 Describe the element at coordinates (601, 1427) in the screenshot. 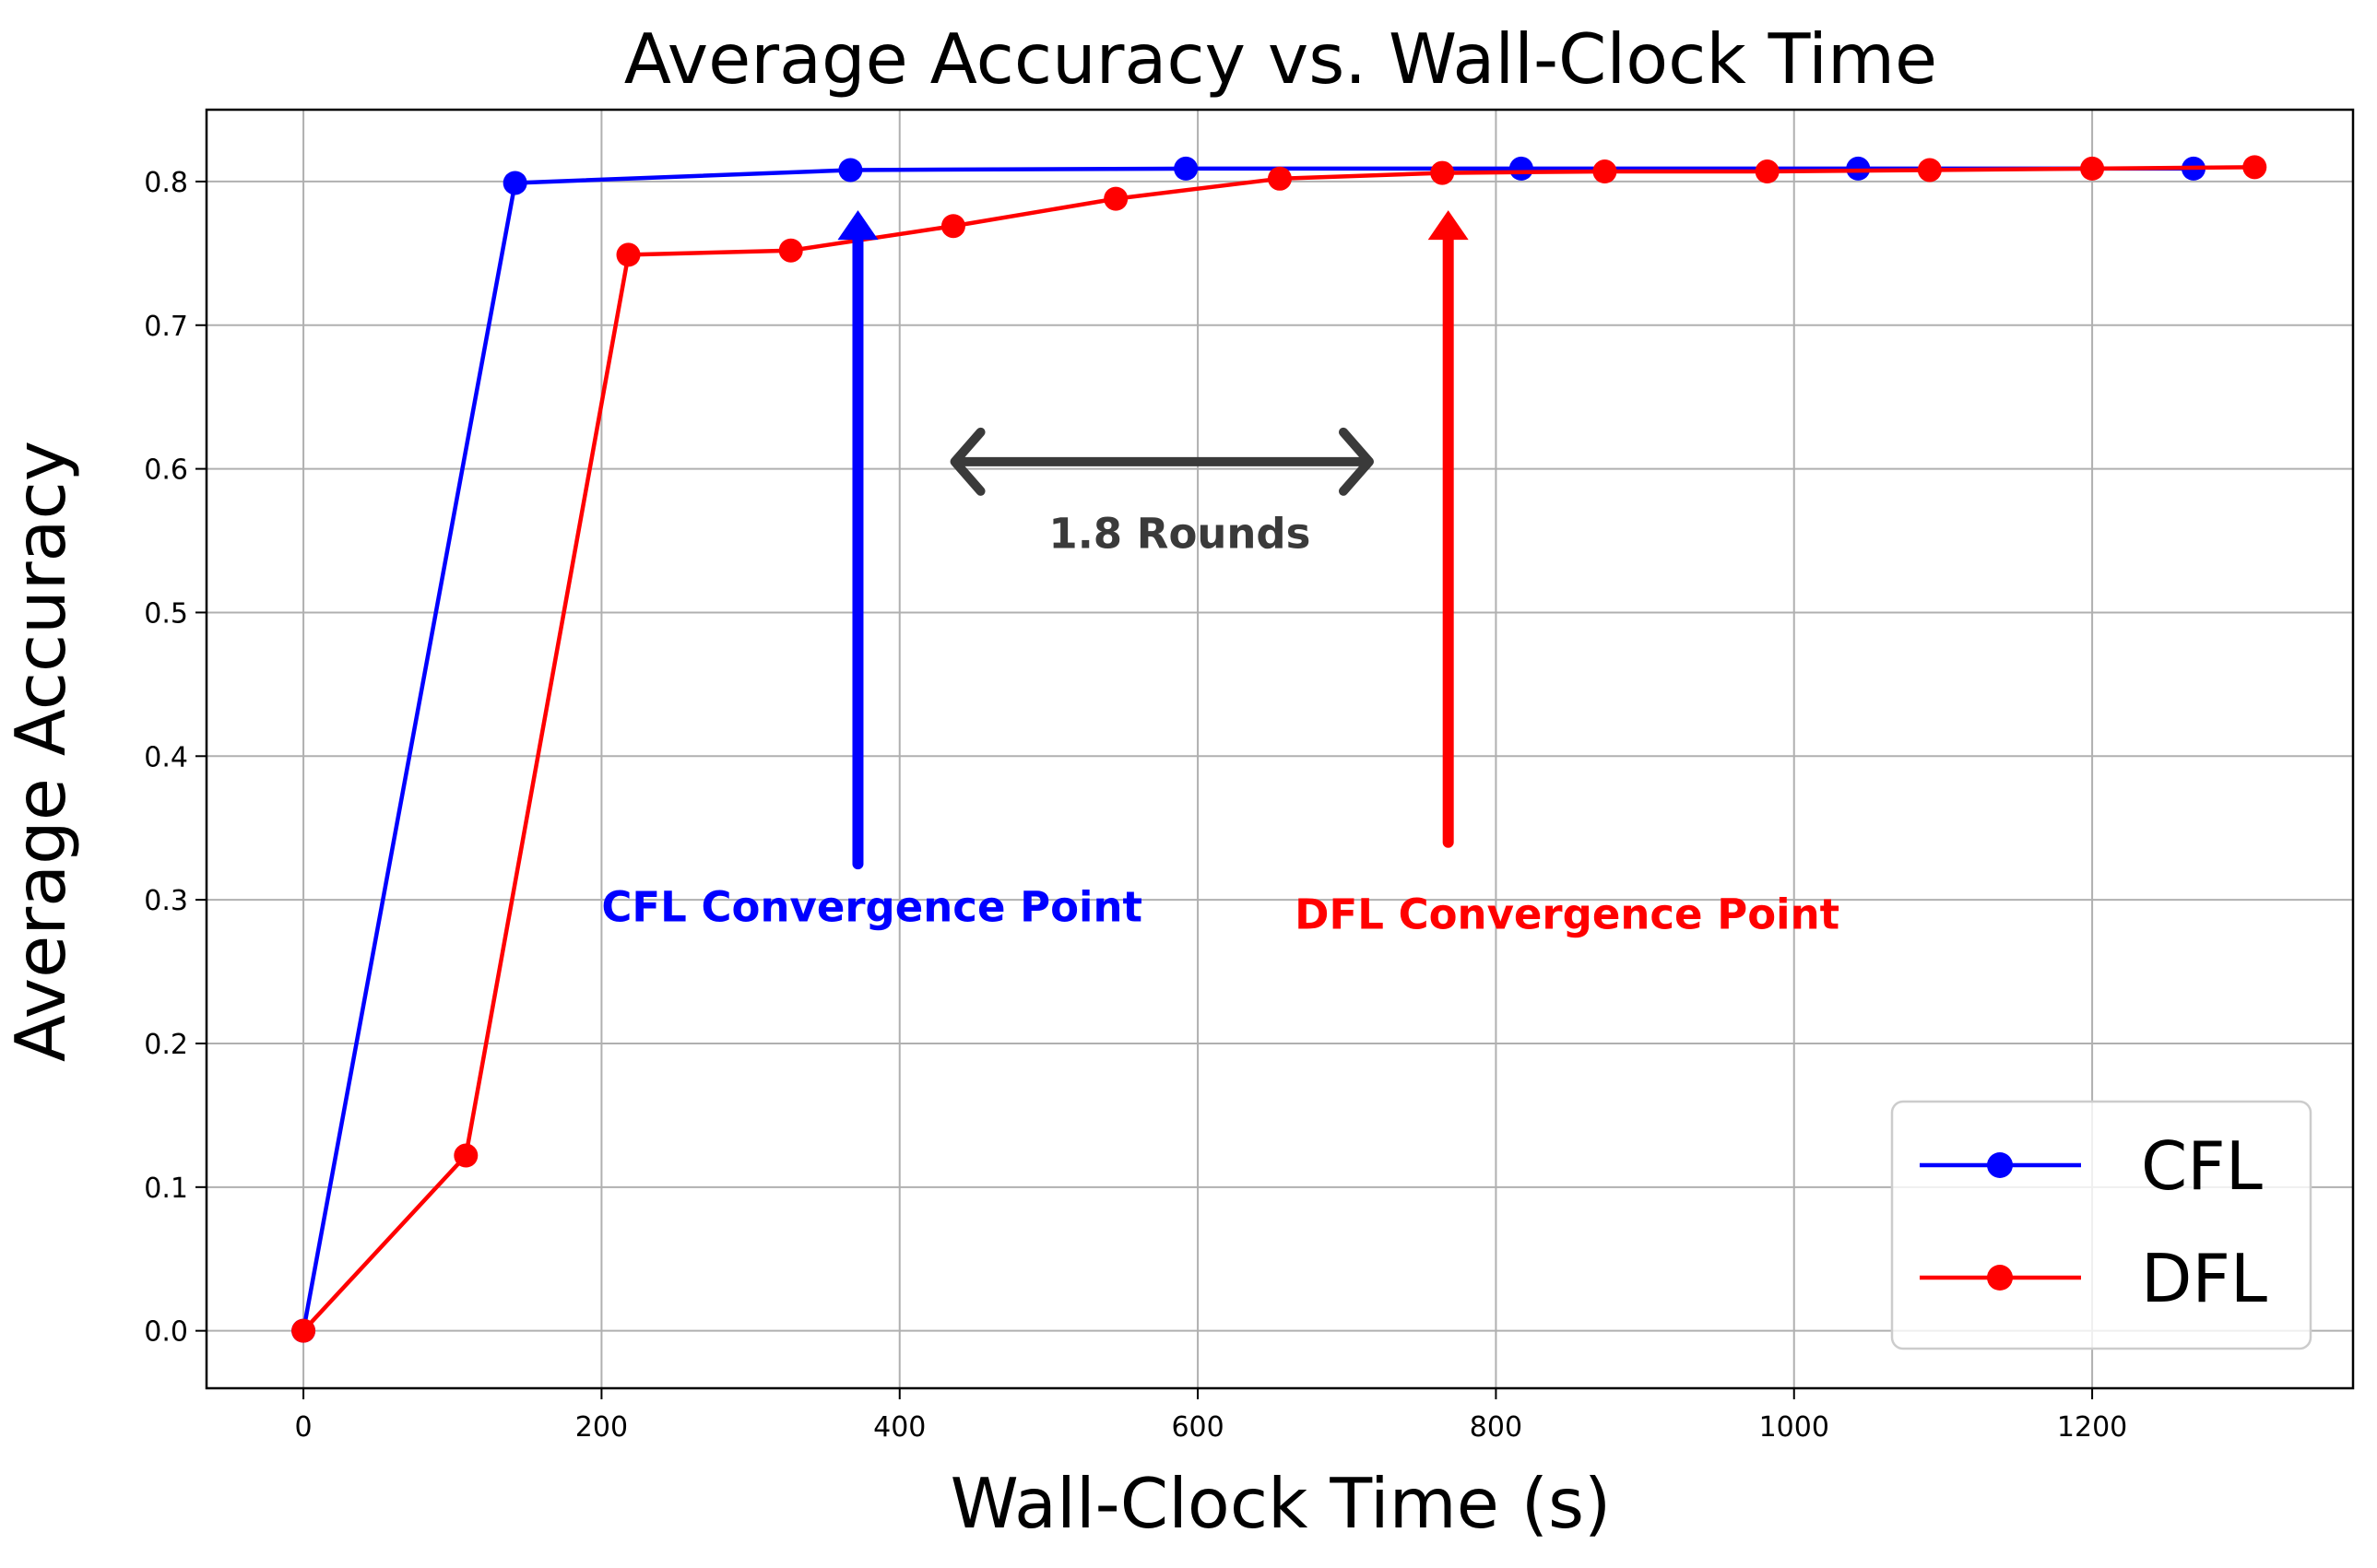

I see `x-tick-label: 200` at that location.